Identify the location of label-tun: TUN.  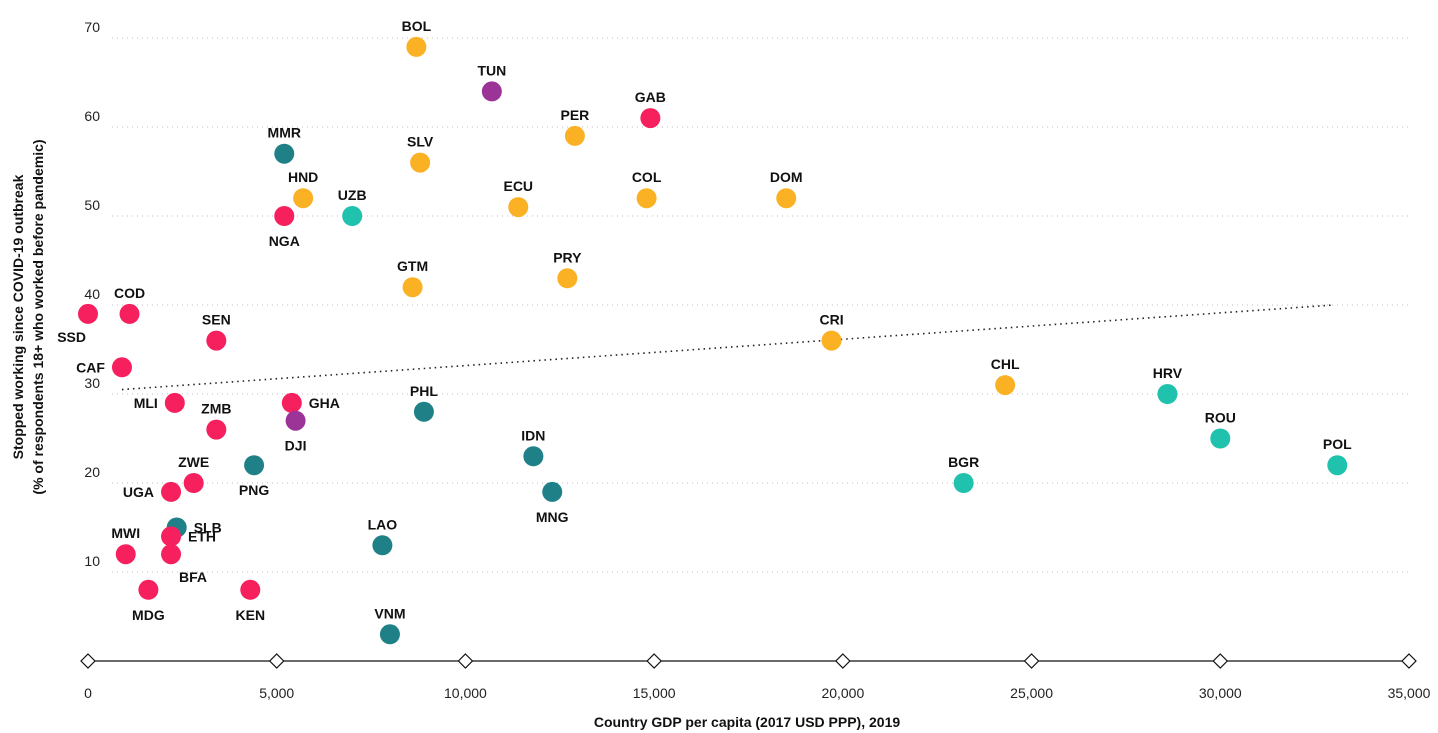
(491, 70).